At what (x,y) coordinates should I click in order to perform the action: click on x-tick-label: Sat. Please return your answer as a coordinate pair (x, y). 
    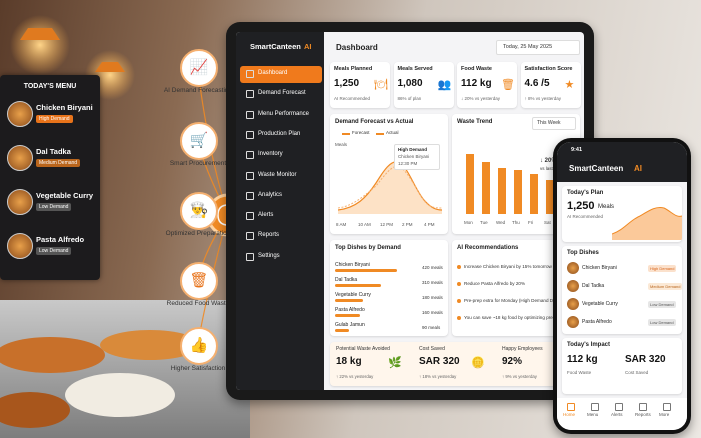
    Looking at the image, I should click on (547, 222).